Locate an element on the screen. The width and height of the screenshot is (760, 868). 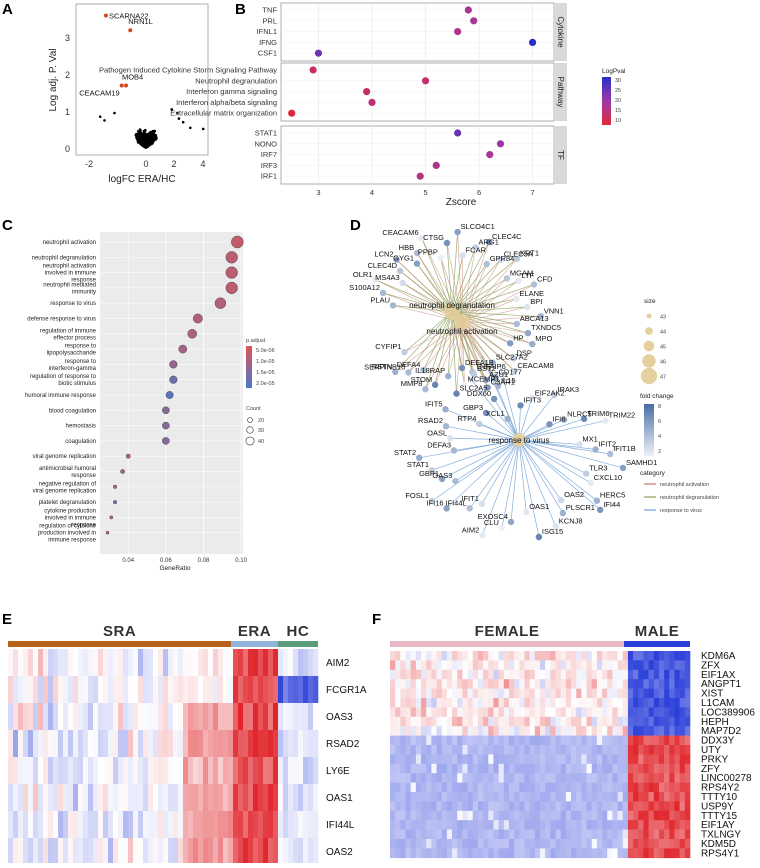
gene-label: IFI44L is located at coordinates (455, 502).